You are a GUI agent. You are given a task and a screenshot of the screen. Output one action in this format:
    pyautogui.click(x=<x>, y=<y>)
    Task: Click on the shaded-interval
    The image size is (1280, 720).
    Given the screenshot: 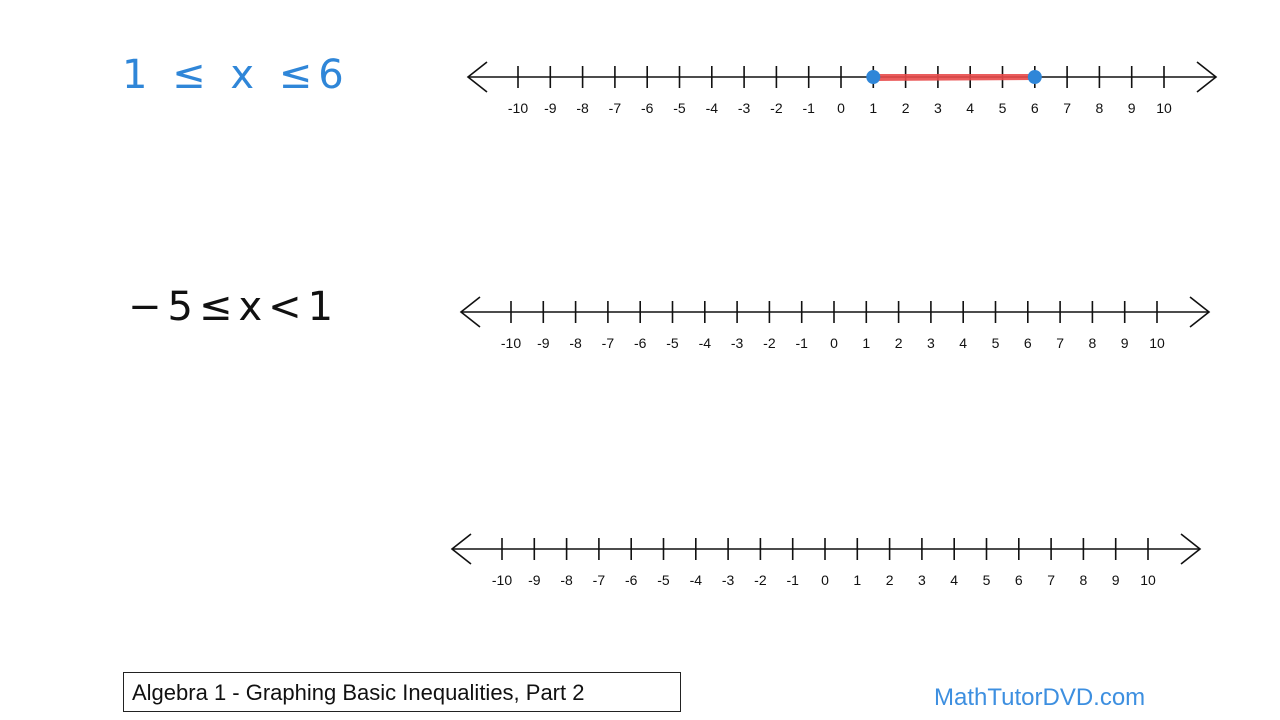 What is the action you would take?
    pyautogui.click(x=954, y=77)
    